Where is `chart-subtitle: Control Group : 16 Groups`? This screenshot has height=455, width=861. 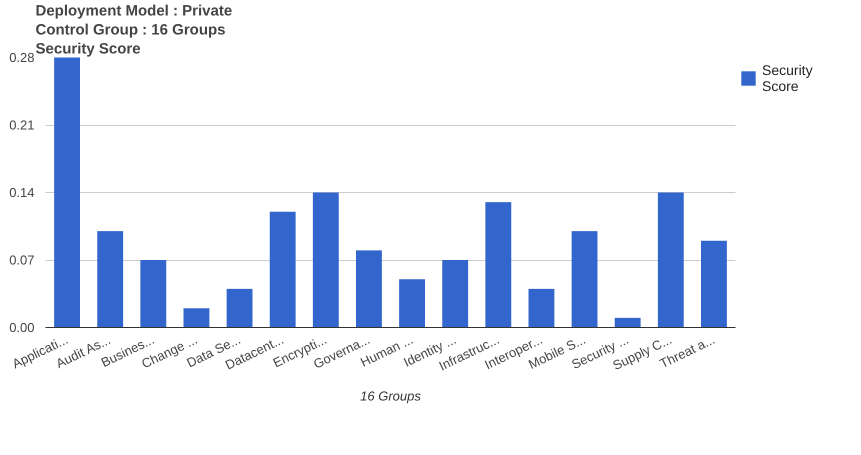
chart-subtitle: Control Group : 16 Groups is located at coordinates (131, 30).